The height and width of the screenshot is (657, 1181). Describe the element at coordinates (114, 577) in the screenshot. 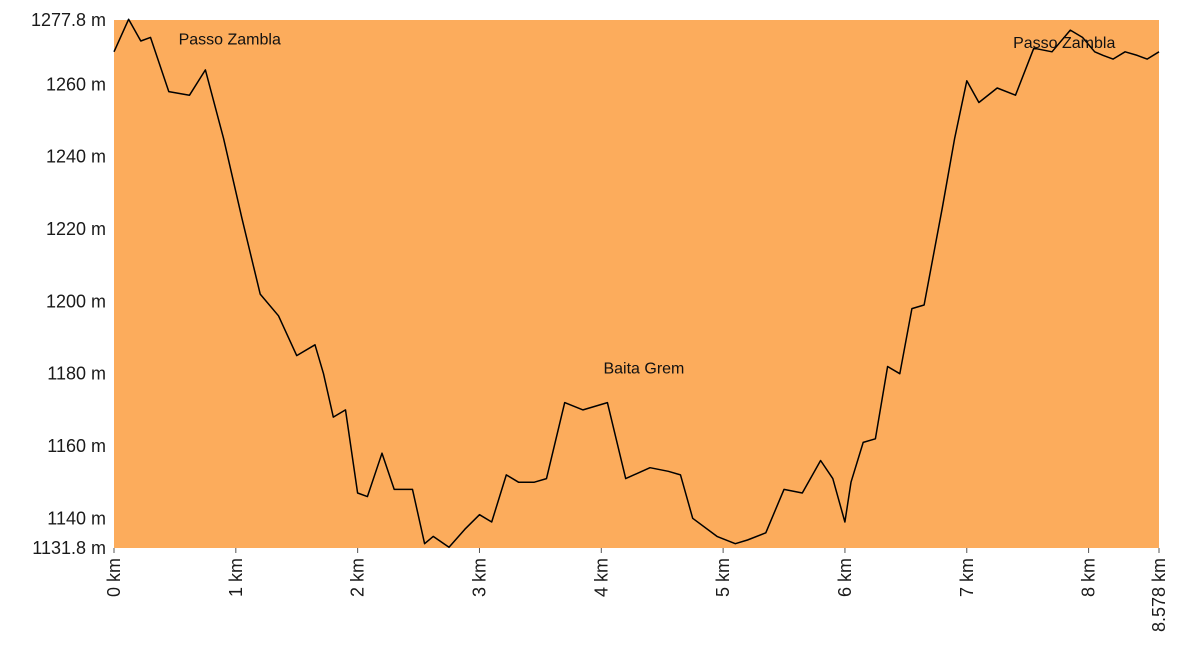

I see `x-tick-label: 0 km` at that location.